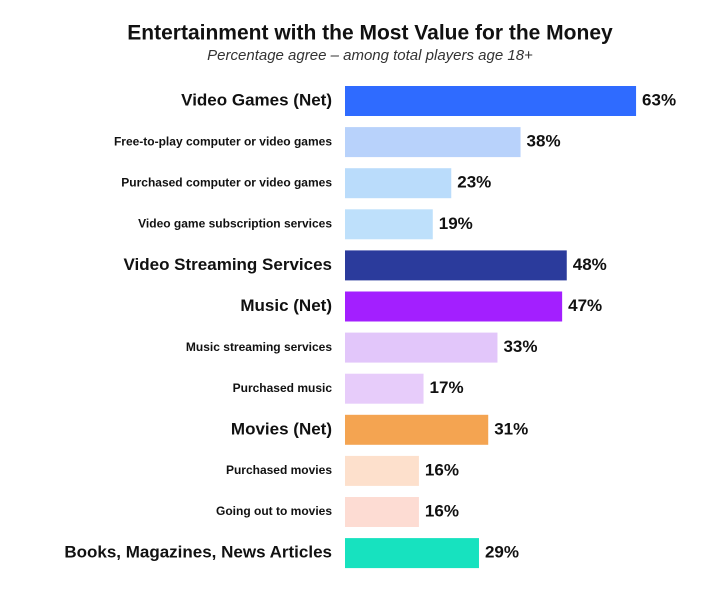 This screenshot has height=592, width=711. Describe the element at coordinates (198, 552) in the screenshot. I see `category-label: Books, Magazines, News Articles` at that location.